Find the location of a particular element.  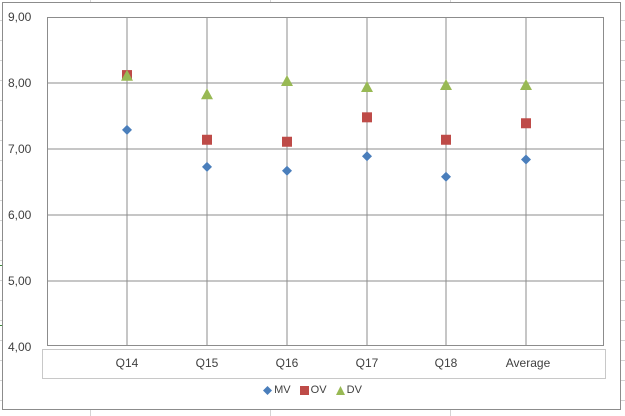

diamond-marker-icon is located at coordinates (268, 390).